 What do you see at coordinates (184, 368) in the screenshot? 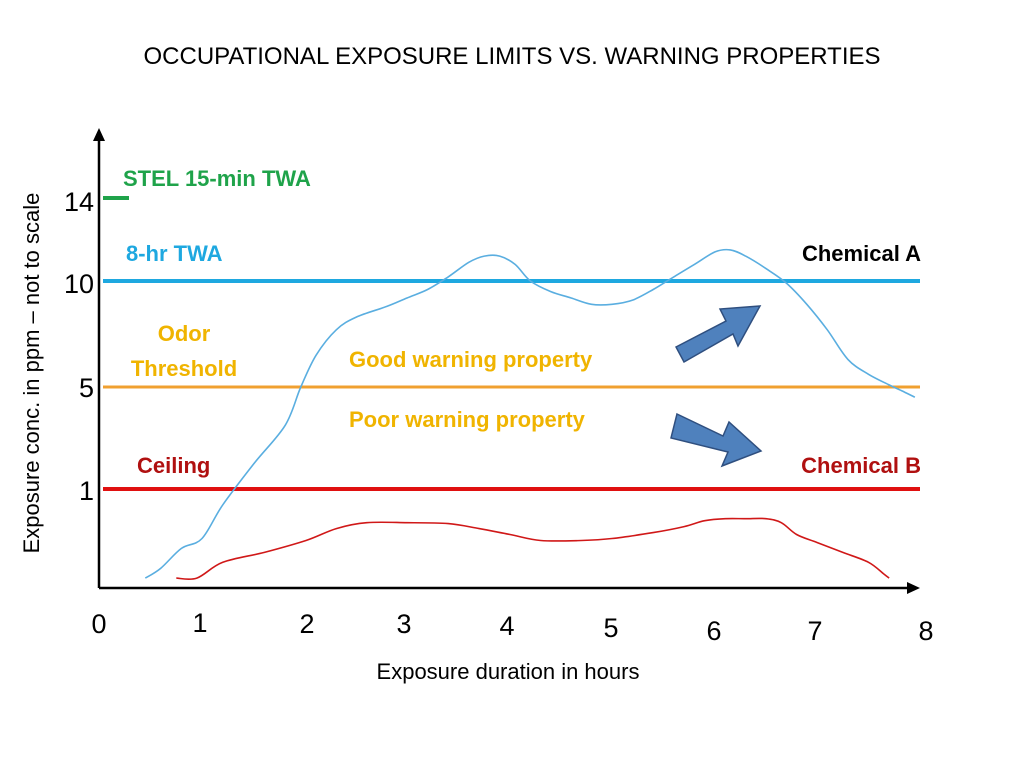
I see `odor-threshold-label-line-2: Threshold` at bounding box center [184, 368].